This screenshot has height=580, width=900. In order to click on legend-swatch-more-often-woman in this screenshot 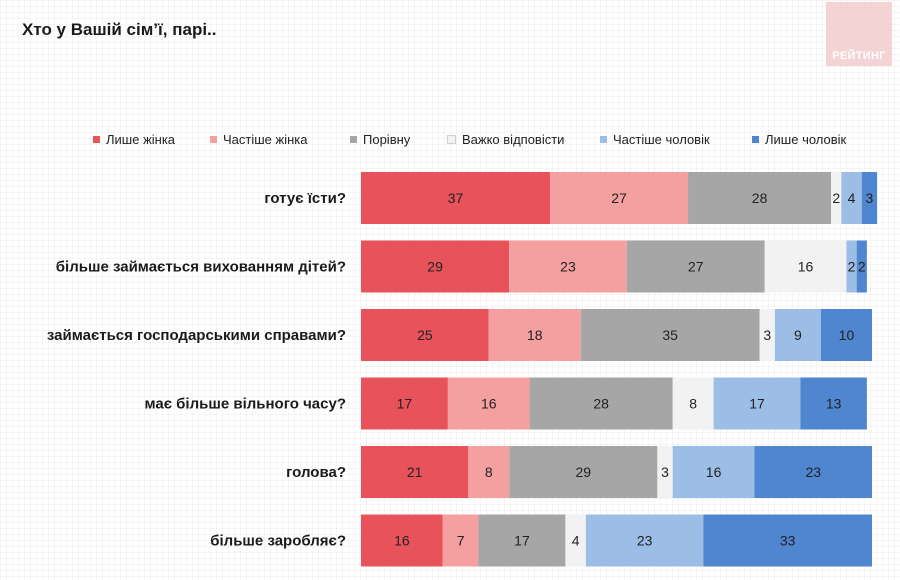, I will do `click(213, 139)`.